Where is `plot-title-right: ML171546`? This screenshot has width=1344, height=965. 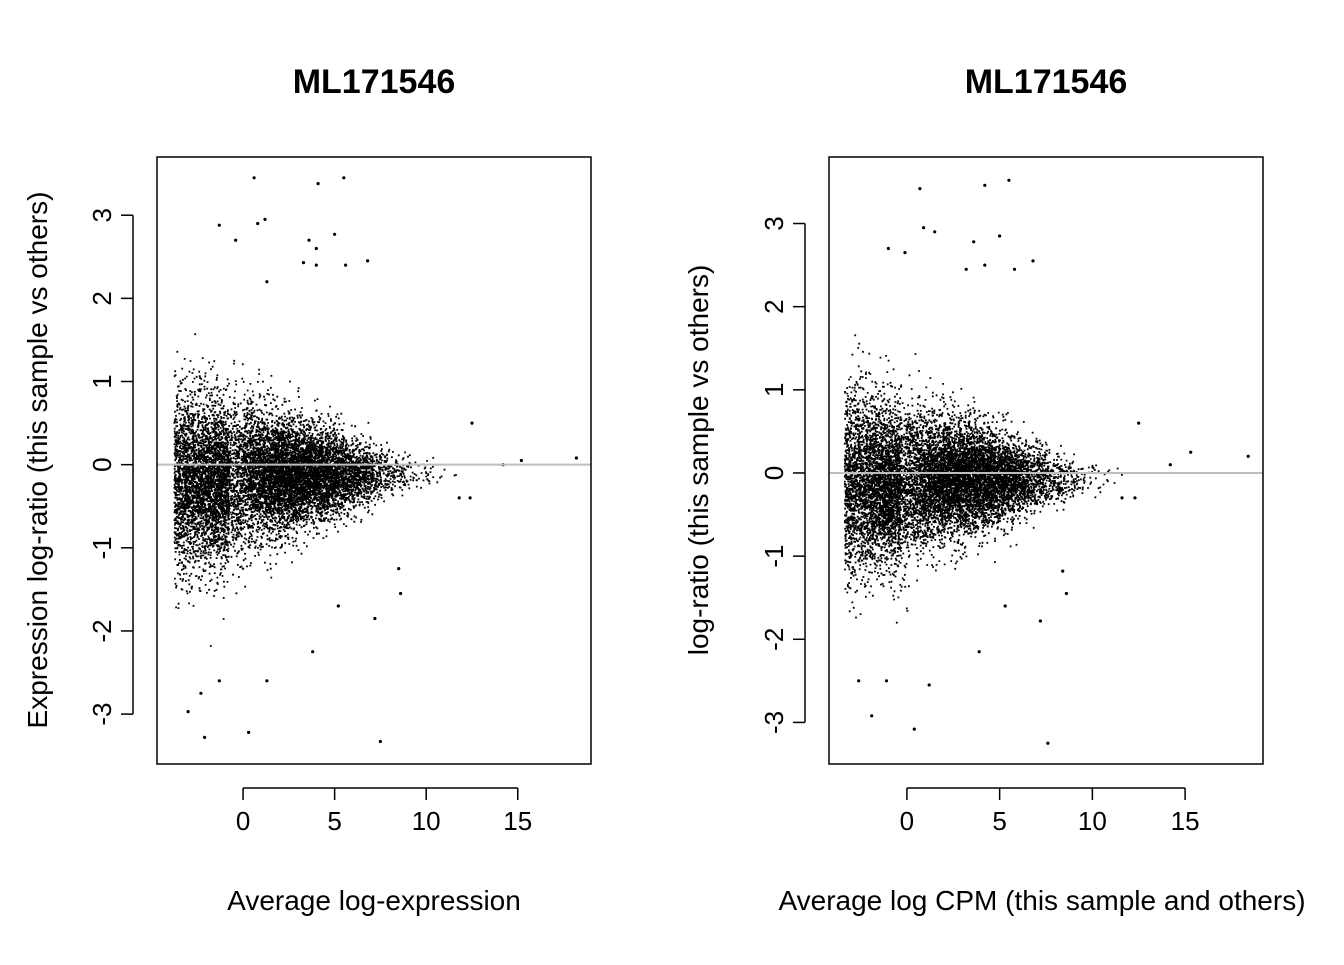 plot-title-right: ML171546 is located at coordinates (1046, 82).